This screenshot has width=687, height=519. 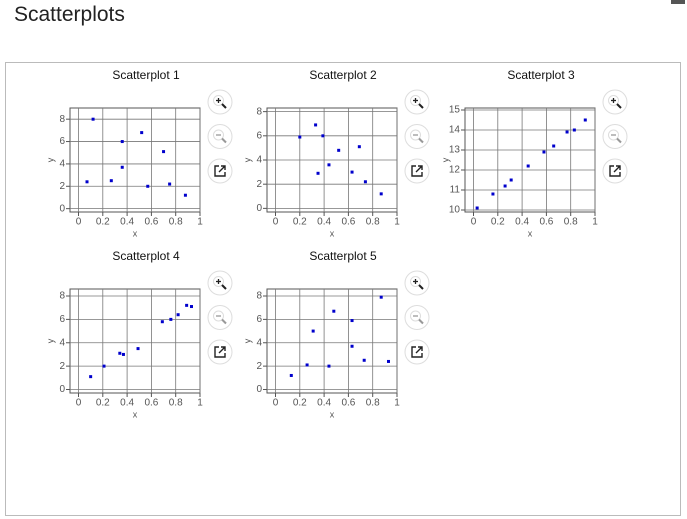 What do you see at coordinates (343, 75) in the screenshot?
I see `chart-title: Scatterplot 2` at bounding box center [343, 75].